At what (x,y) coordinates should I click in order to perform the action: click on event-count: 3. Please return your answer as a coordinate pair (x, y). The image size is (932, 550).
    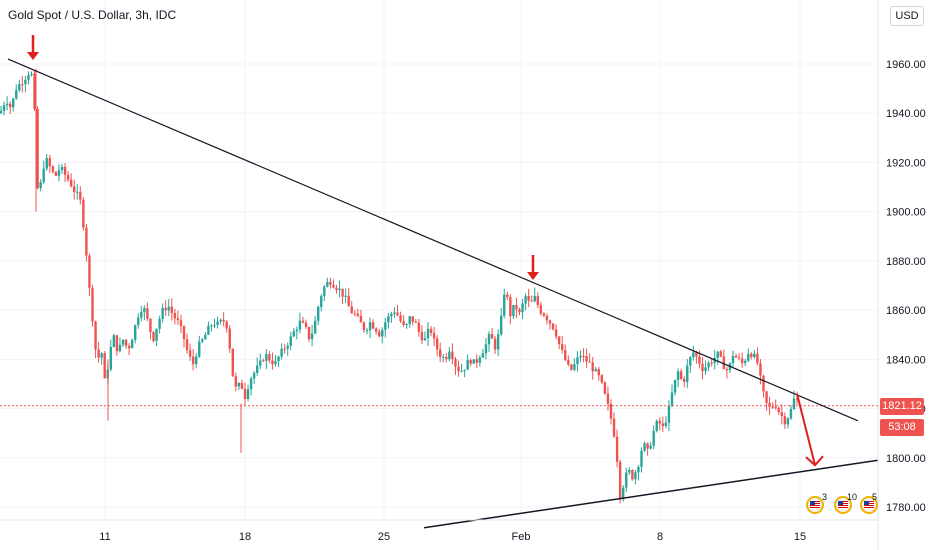
    Looking at the image, I should click on (825, 497).